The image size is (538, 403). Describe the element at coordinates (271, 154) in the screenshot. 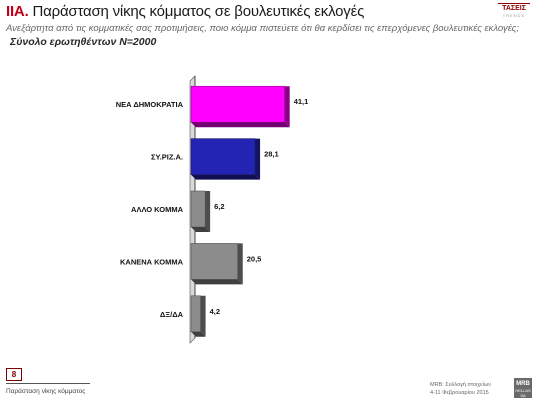

I see `value-label-1: 28,1` at that location.